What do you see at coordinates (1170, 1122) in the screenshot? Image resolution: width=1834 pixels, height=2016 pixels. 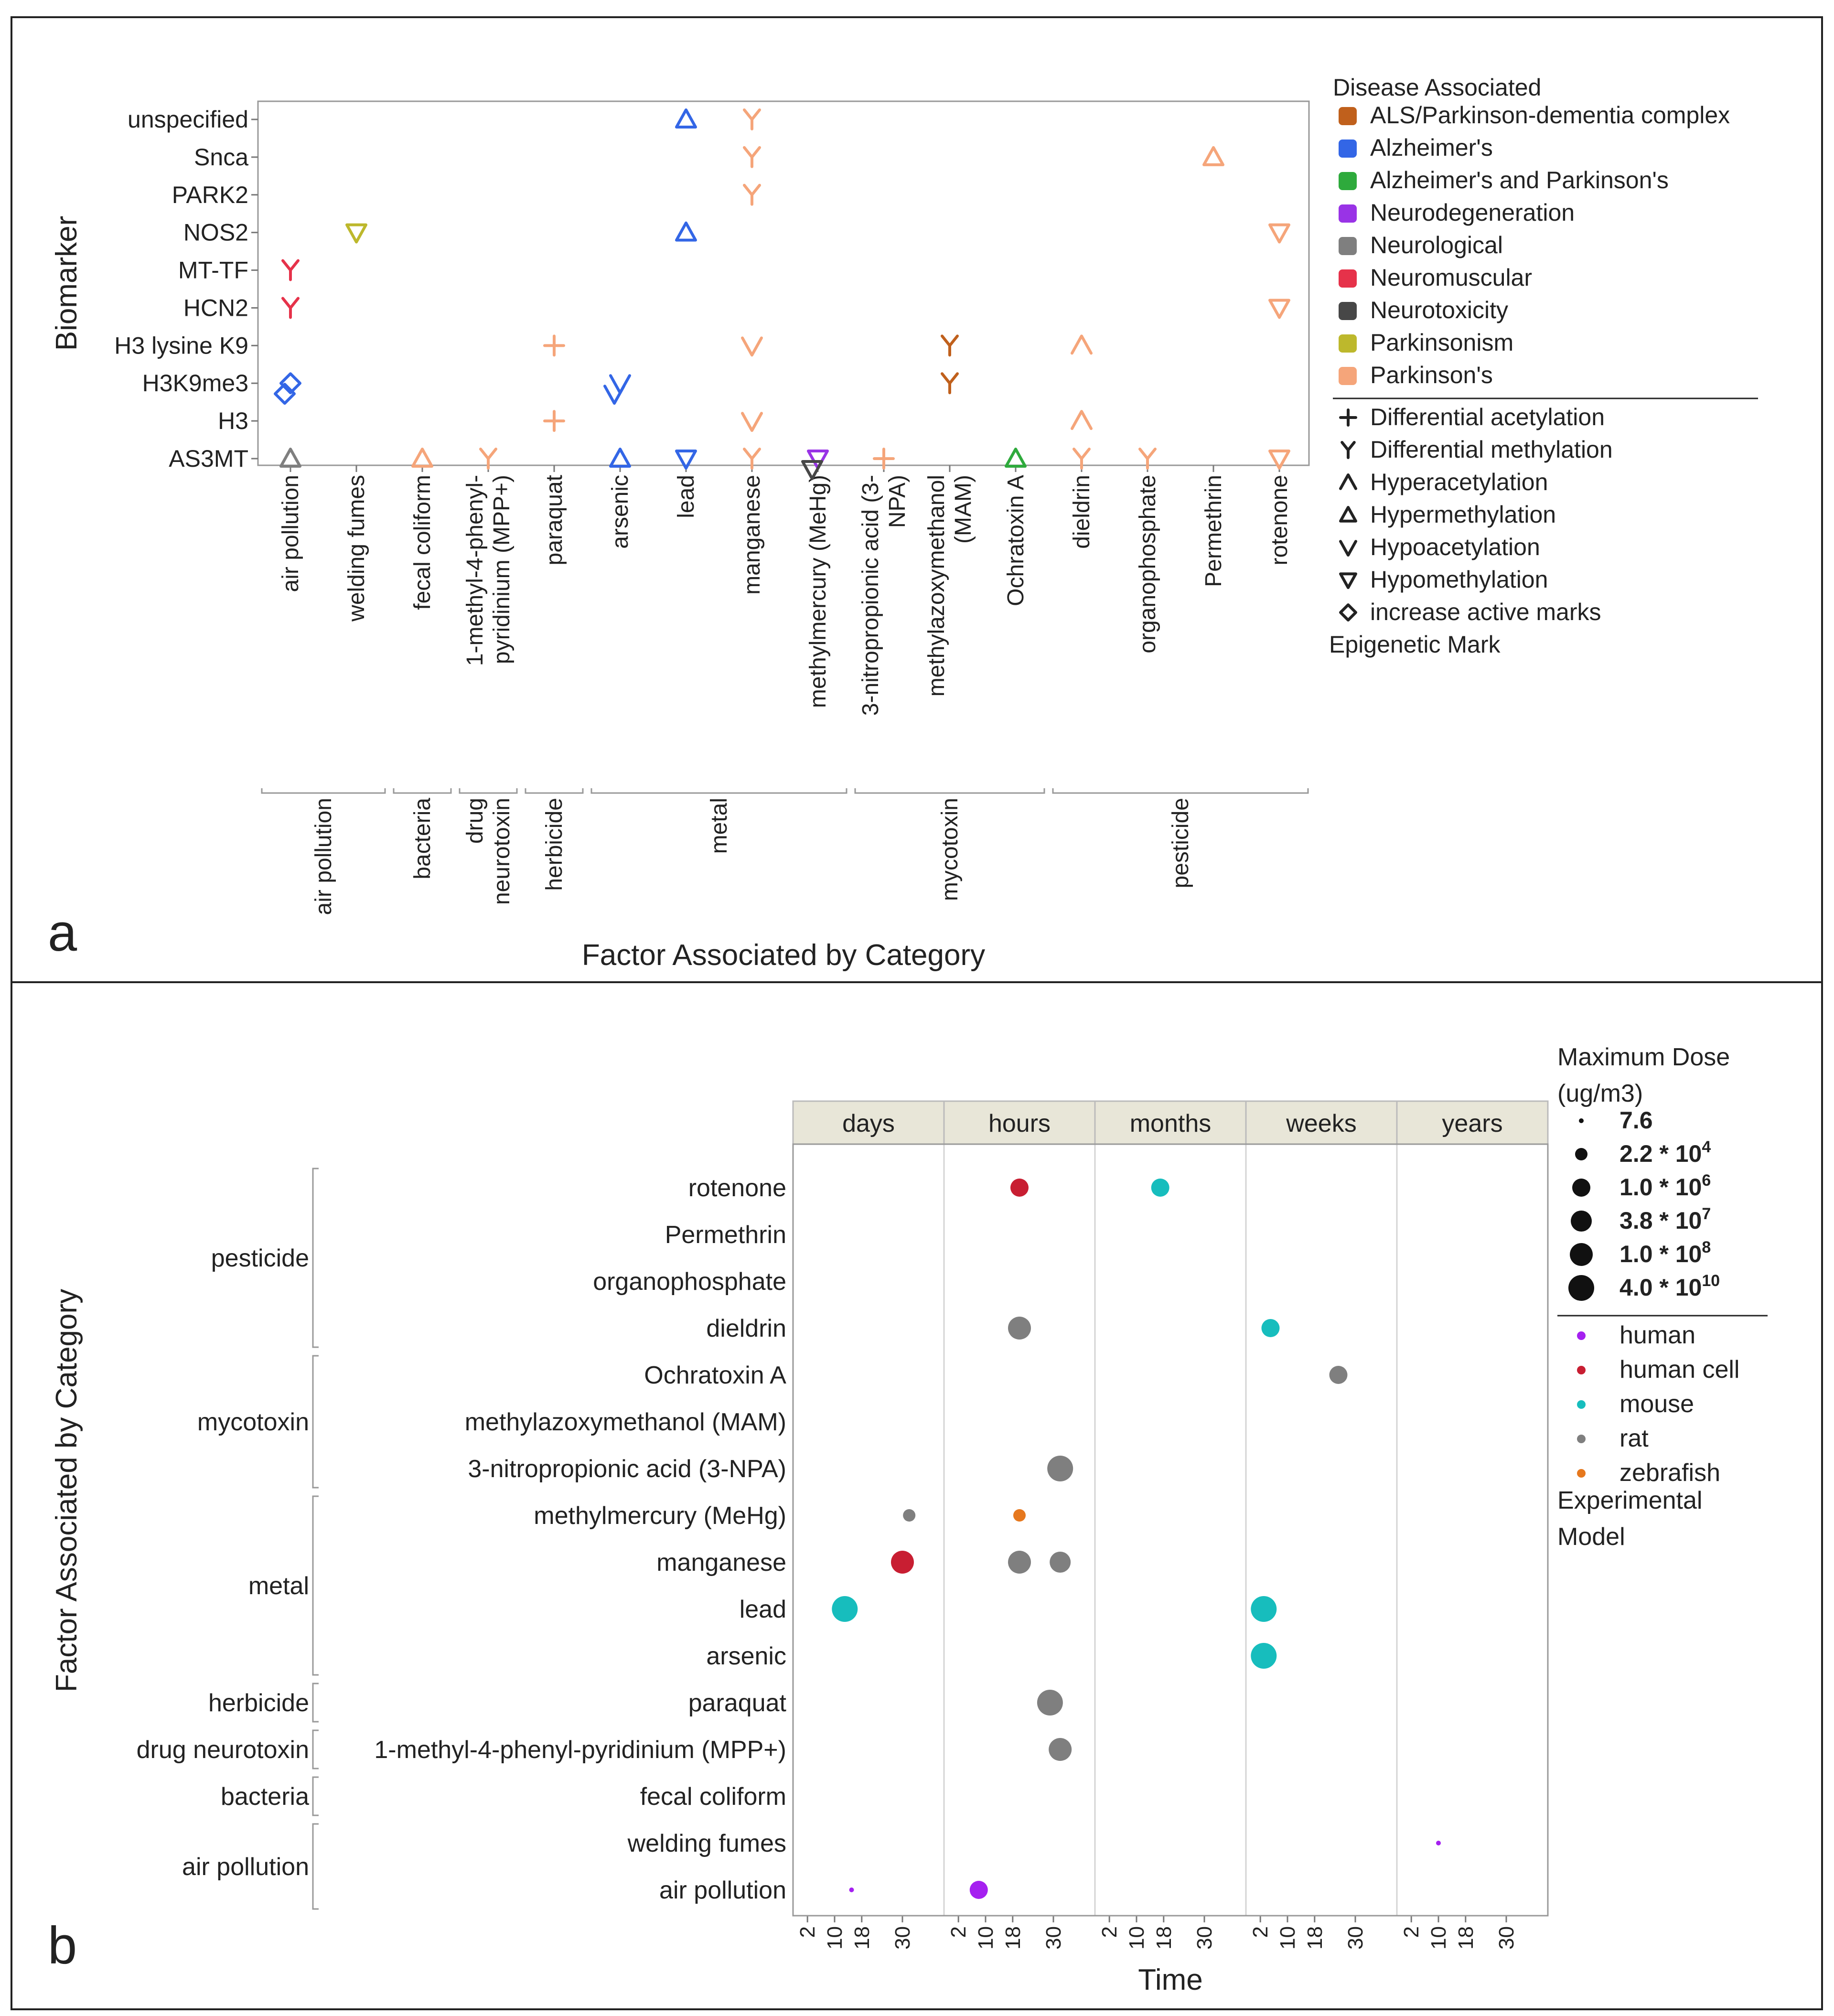 I see `b-facet-header` at bounding box center [1170, 1122].